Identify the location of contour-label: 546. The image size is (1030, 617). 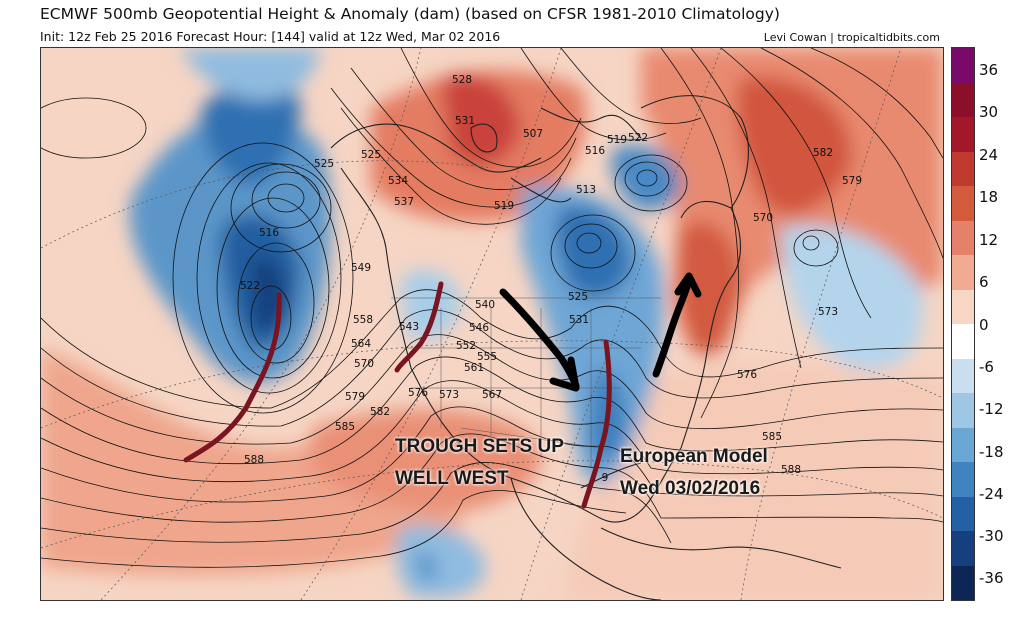
(479, 328).